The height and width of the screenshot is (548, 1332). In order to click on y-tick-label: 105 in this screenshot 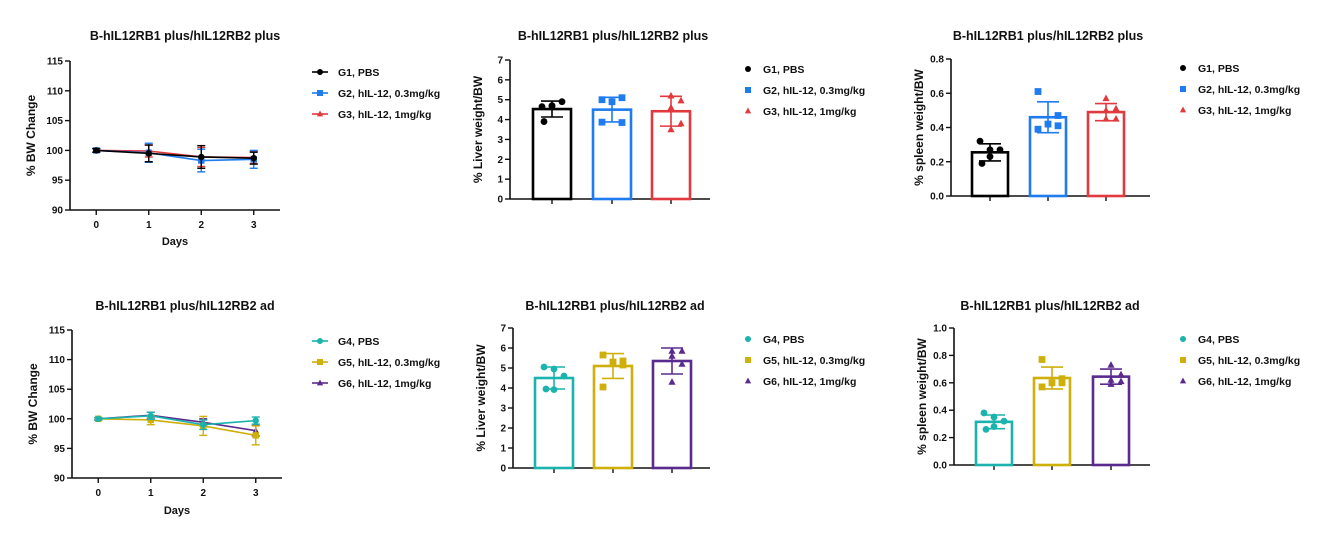, I will do `click(56, 390)`.